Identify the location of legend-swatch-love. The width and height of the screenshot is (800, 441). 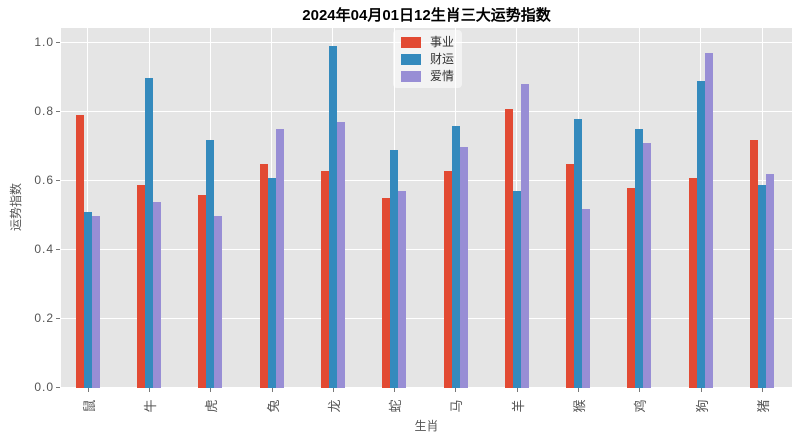
(411, 76).